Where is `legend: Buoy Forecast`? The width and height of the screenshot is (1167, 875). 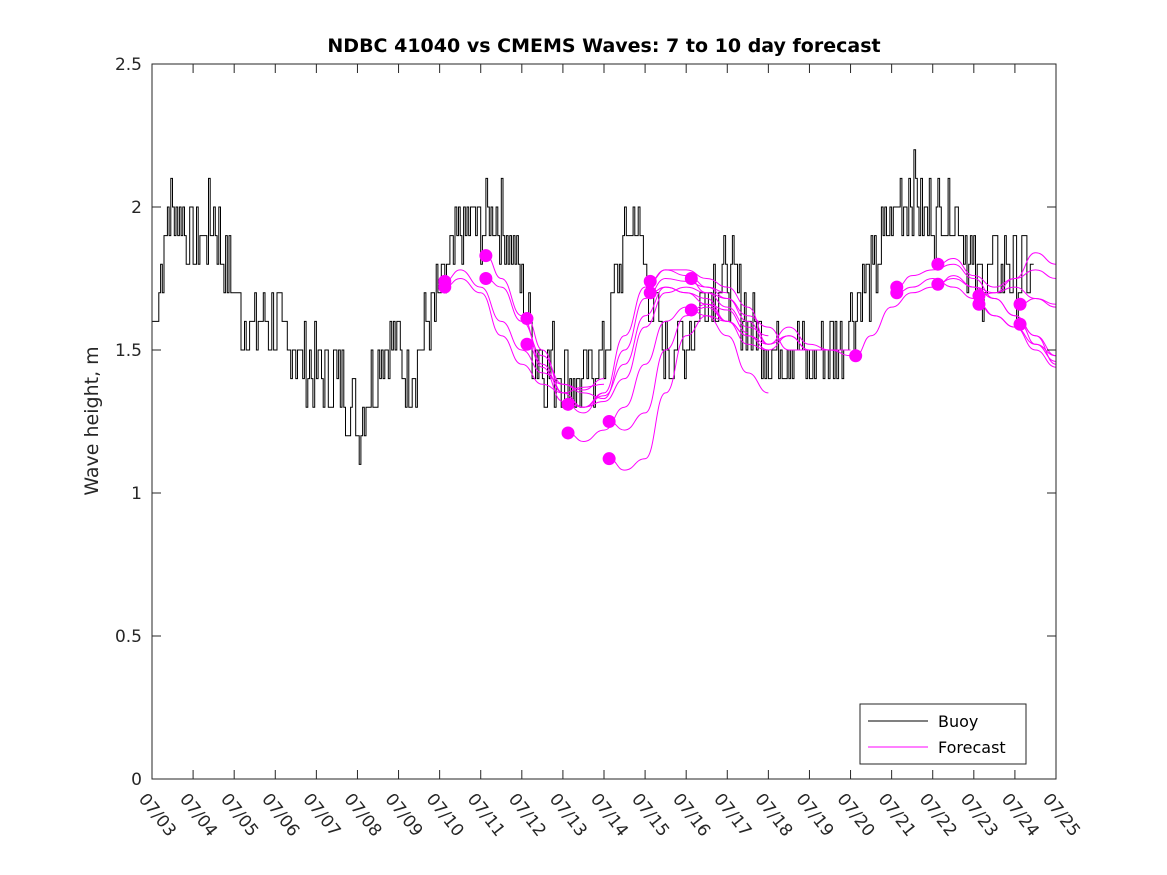 legend: Buoy Forecast is located at coordinates (943, 734).